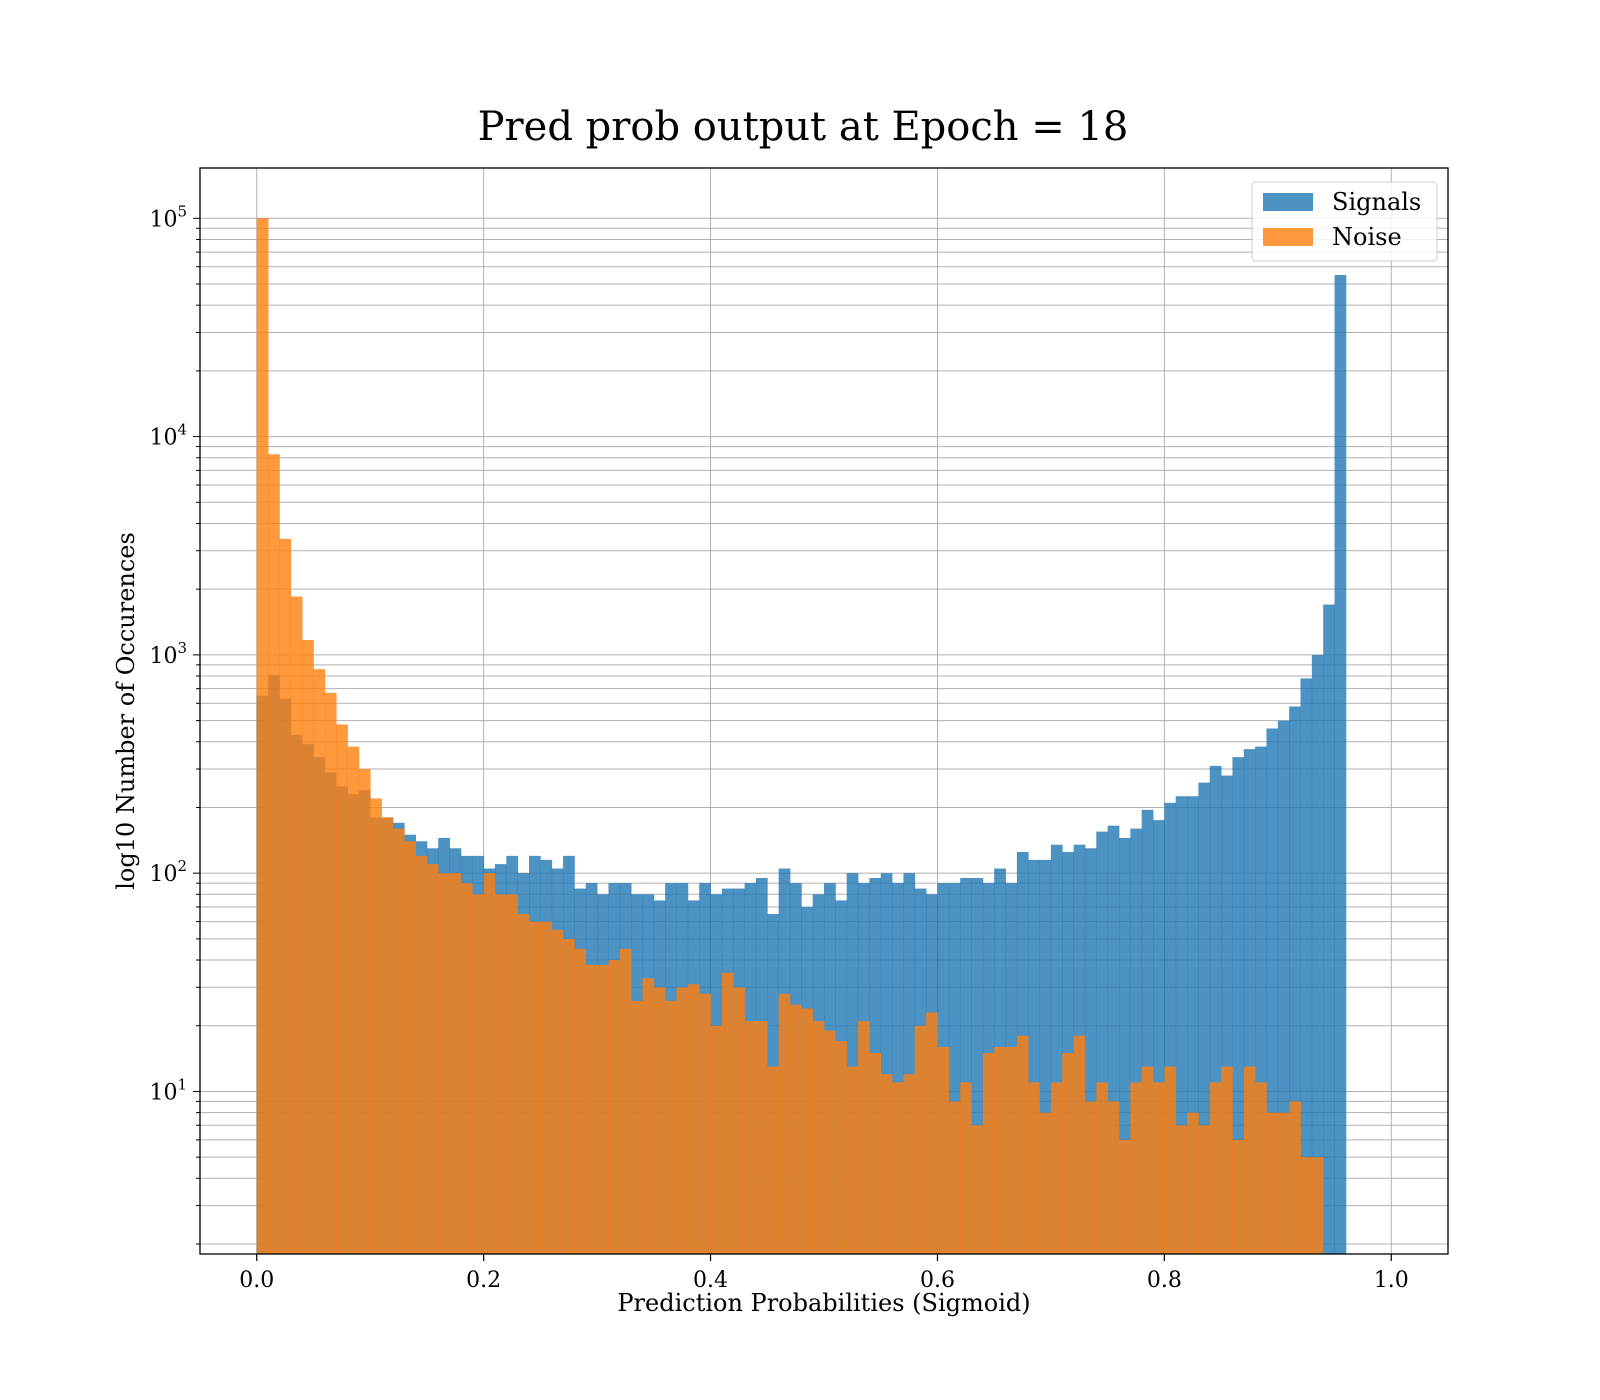 This screenshot has width=1600, height=1400. What do you see at coordinates (803, 127) in the screenshot?
I see `chart-title: Pred prob output at Epoch = 18` at bounding box center [803, 127].